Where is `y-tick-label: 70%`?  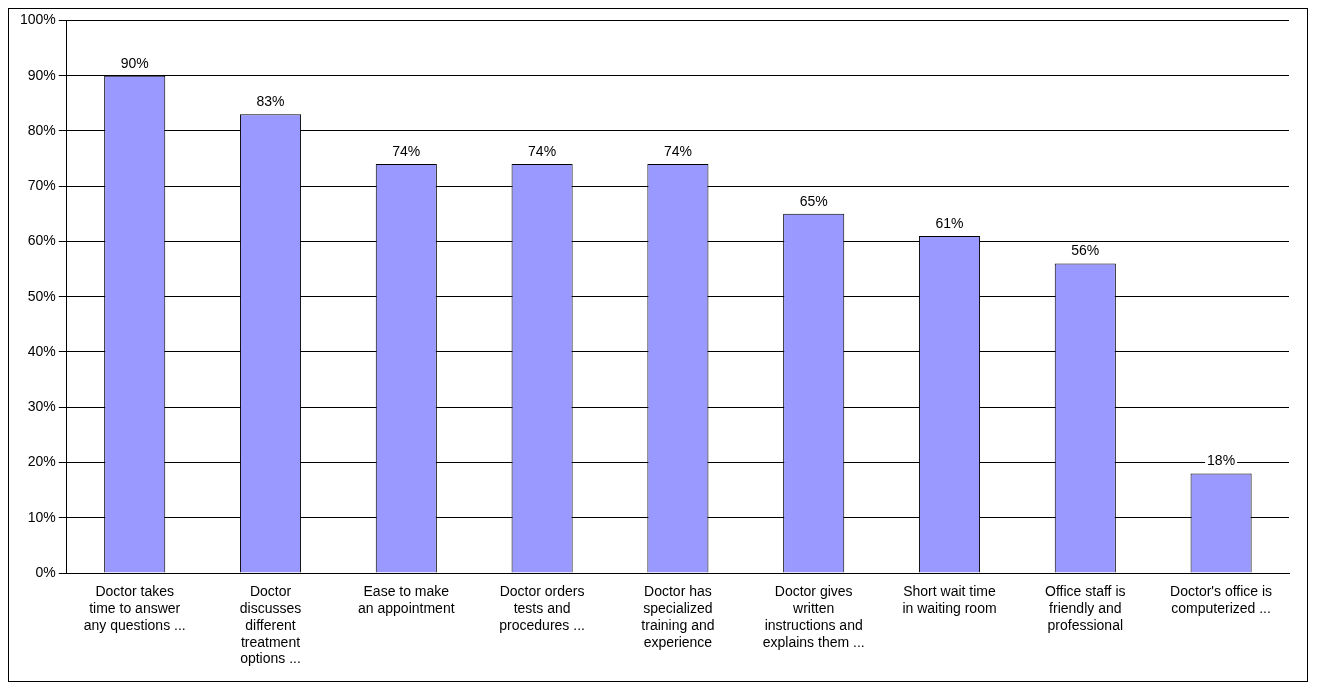 y-tick-label: 70% is located at coordinates (41, 185).